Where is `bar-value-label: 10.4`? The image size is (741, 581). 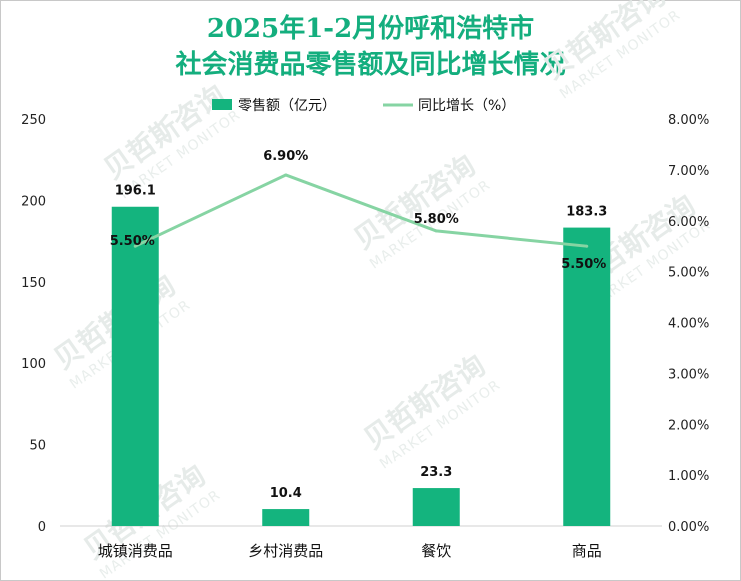
bar-value-label: 10.4 is located at coordinates (286, 493).